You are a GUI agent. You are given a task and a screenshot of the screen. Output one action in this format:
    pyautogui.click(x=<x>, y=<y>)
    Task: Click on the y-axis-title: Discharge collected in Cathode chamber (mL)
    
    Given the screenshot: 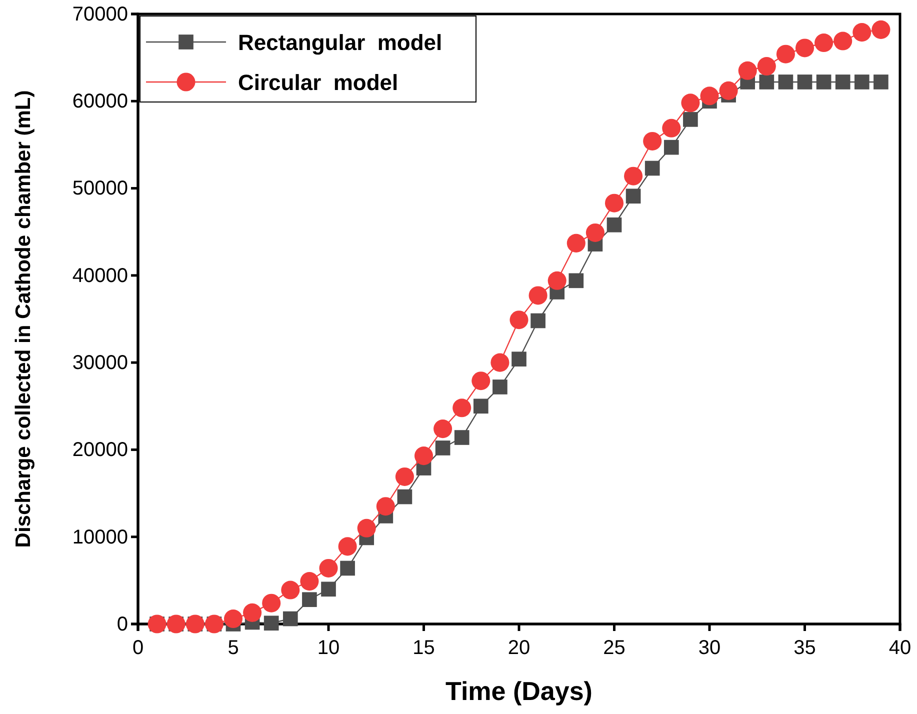 What is the action you would take?
    pyautogui.click(x=23, y=319)
    